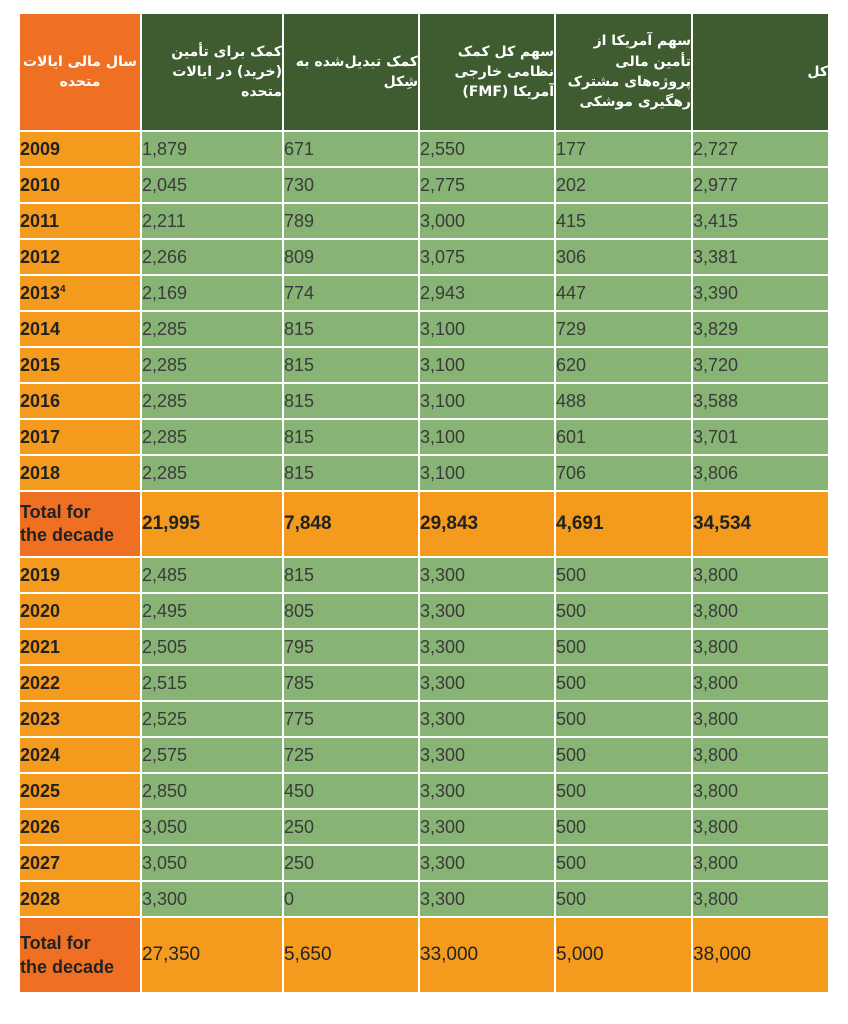  I want to click on table-row: 2019 2,485 815 3,300 500 3,800, so click(424, 575).